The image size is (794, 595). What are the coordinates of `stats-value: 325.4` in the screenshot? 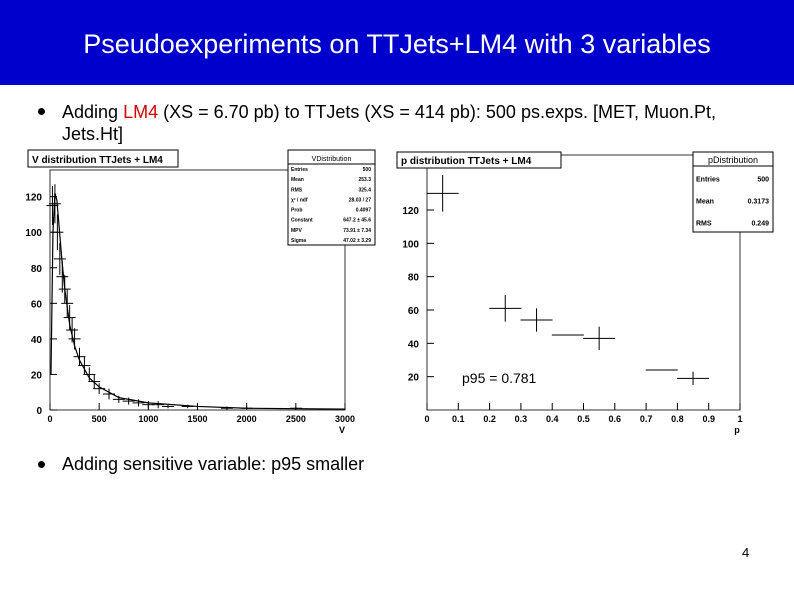 It's located at (364, 190).